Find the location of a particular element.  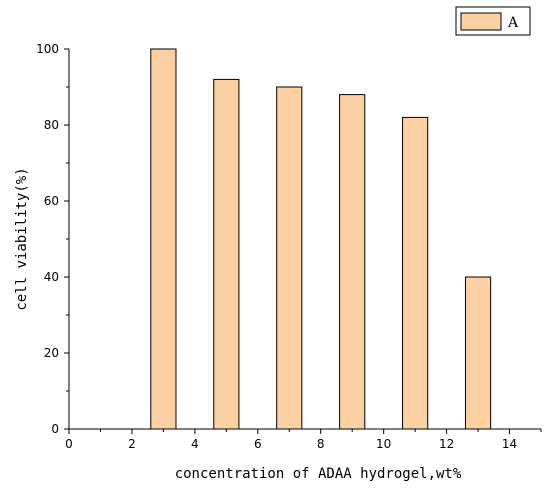

x-tick-label: 8 is located at coordinates (321, 444).